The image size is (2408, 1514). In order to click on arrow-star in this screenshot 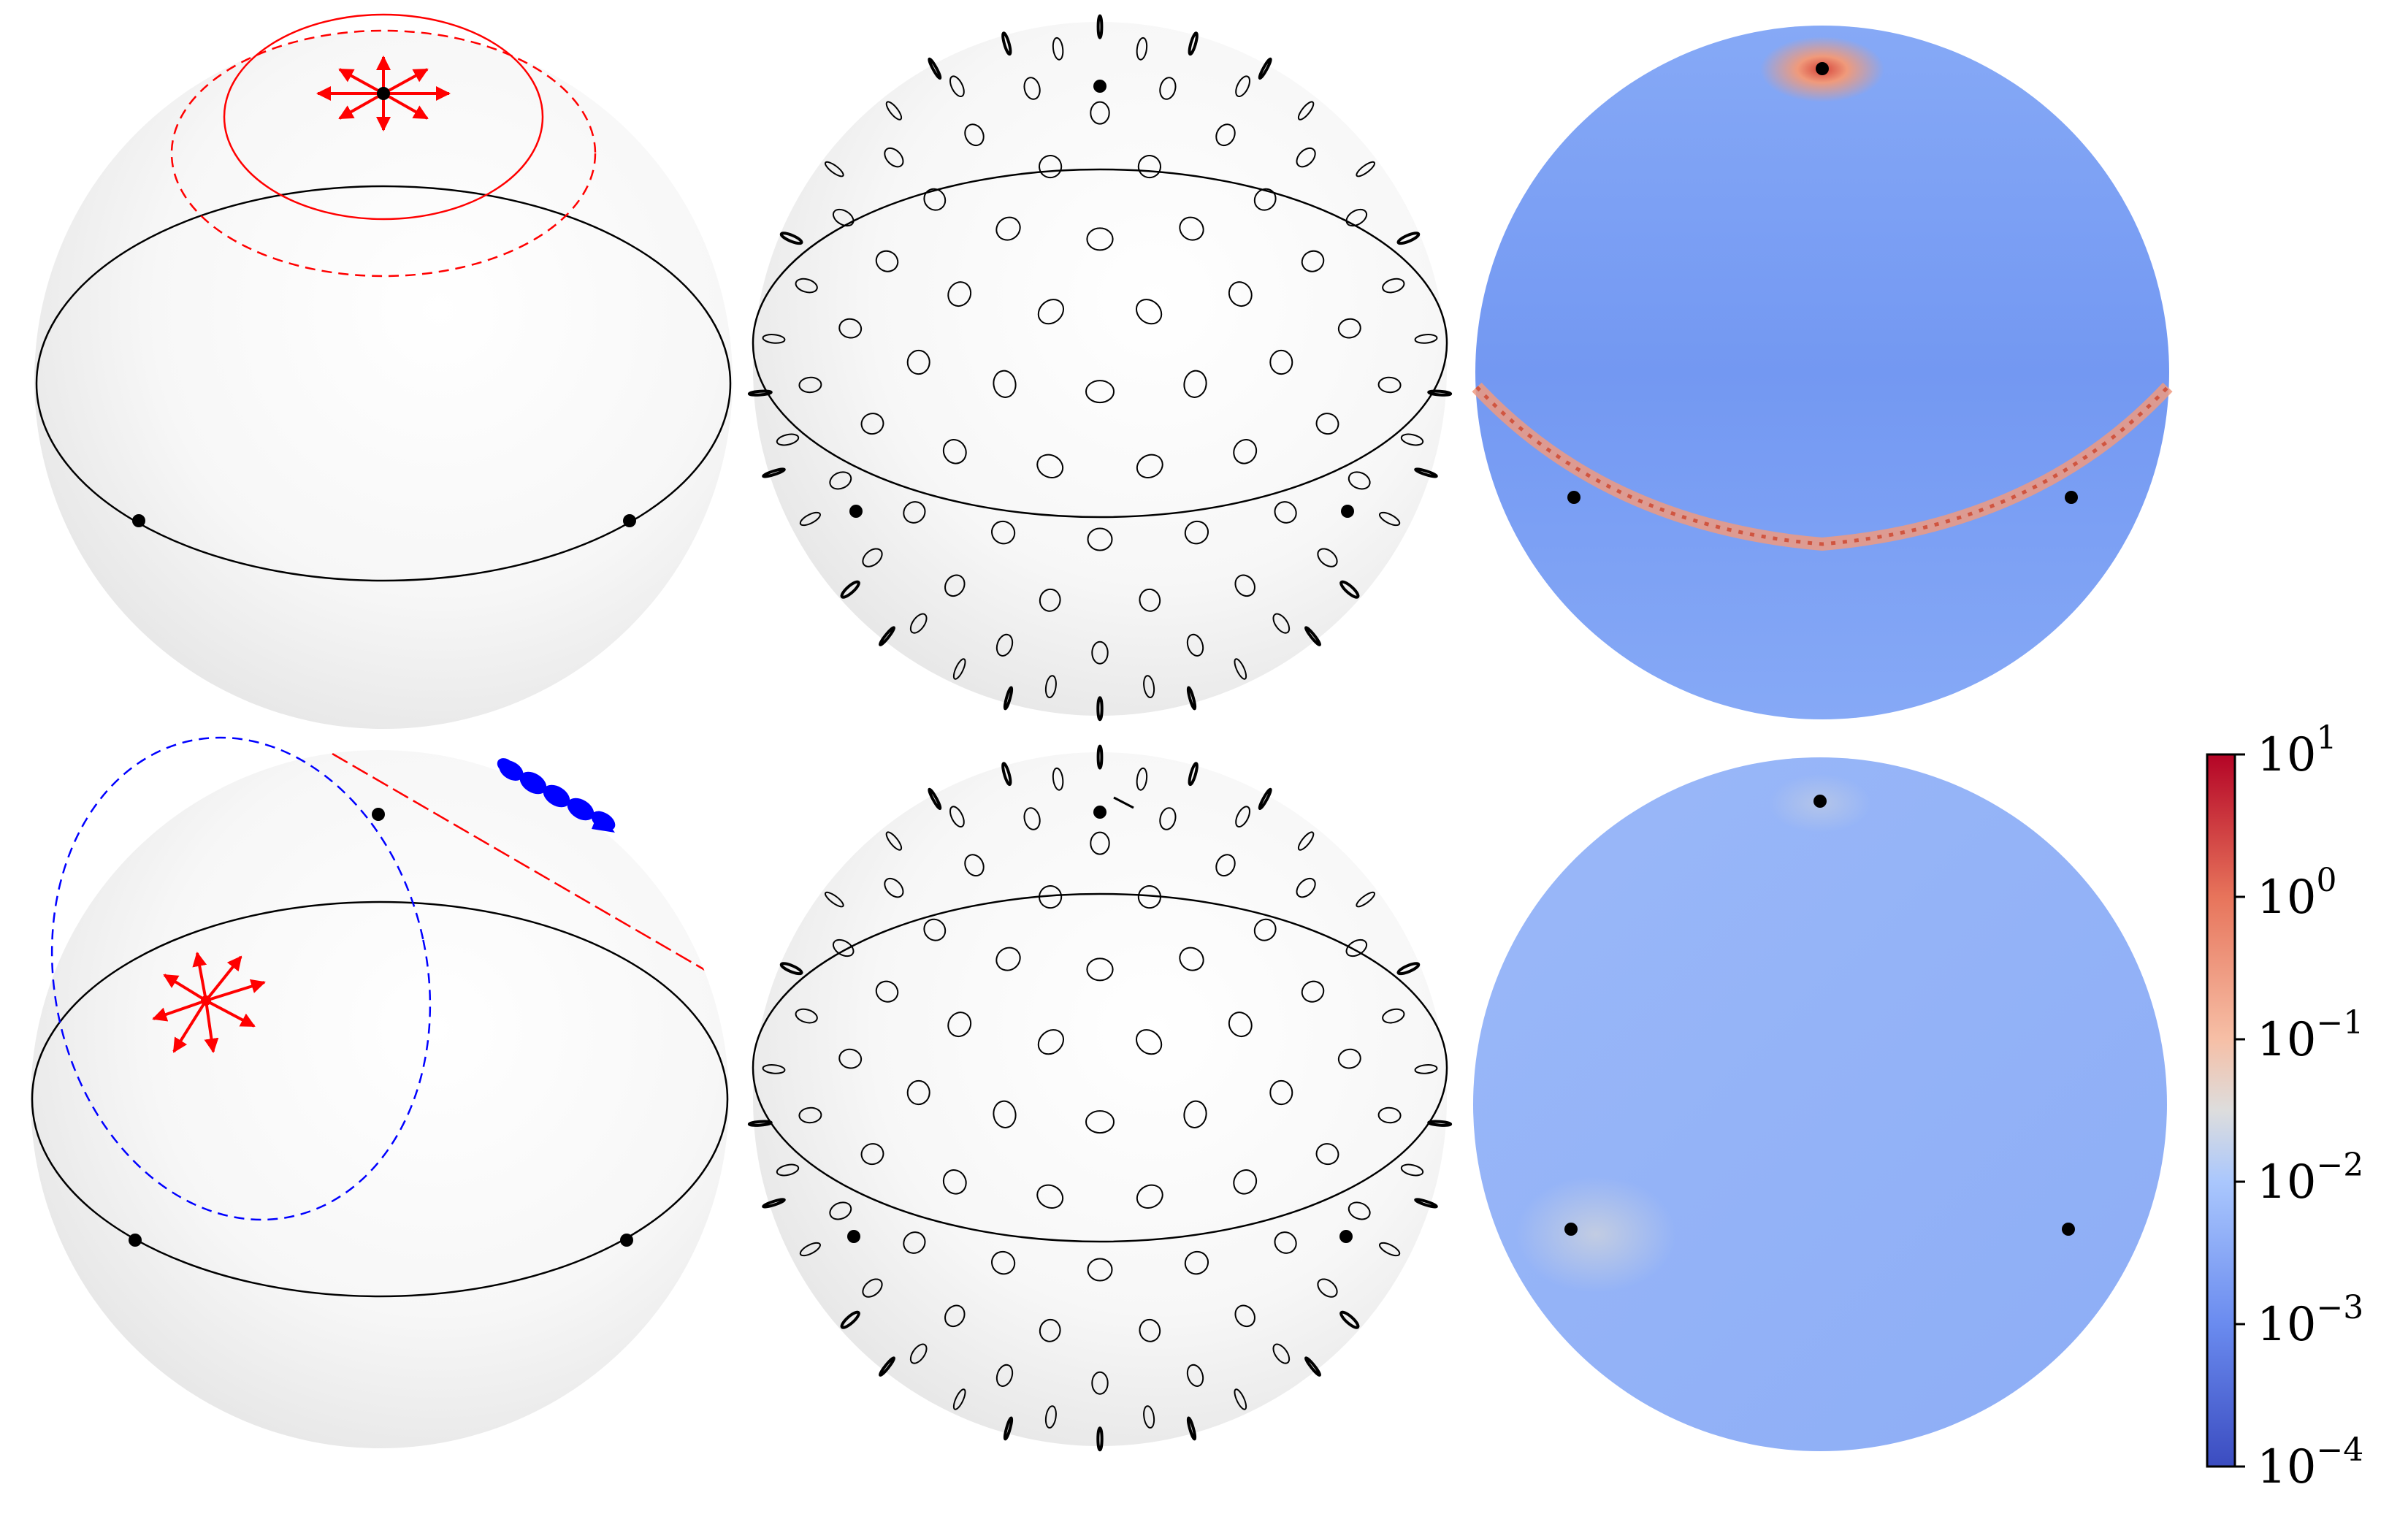, I will do `click(209, 1002)`.